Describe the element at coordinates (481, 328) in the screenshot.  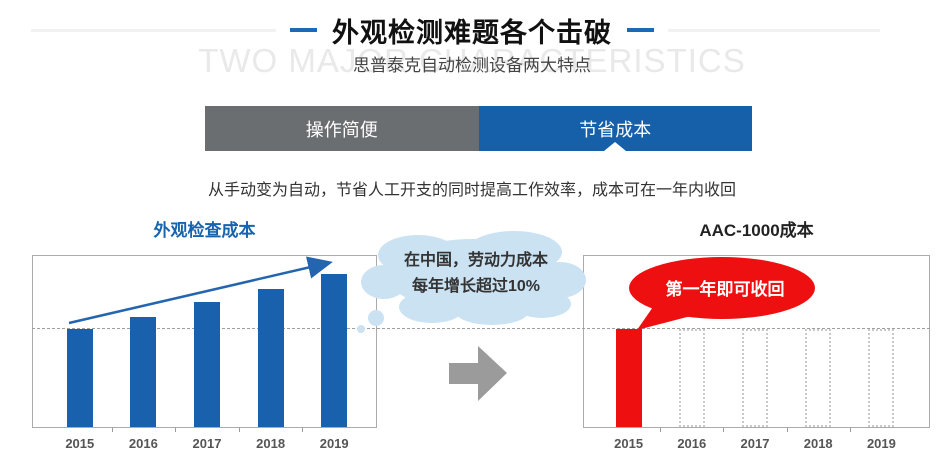
I see `cost-baseline-dashed-line` at that location.